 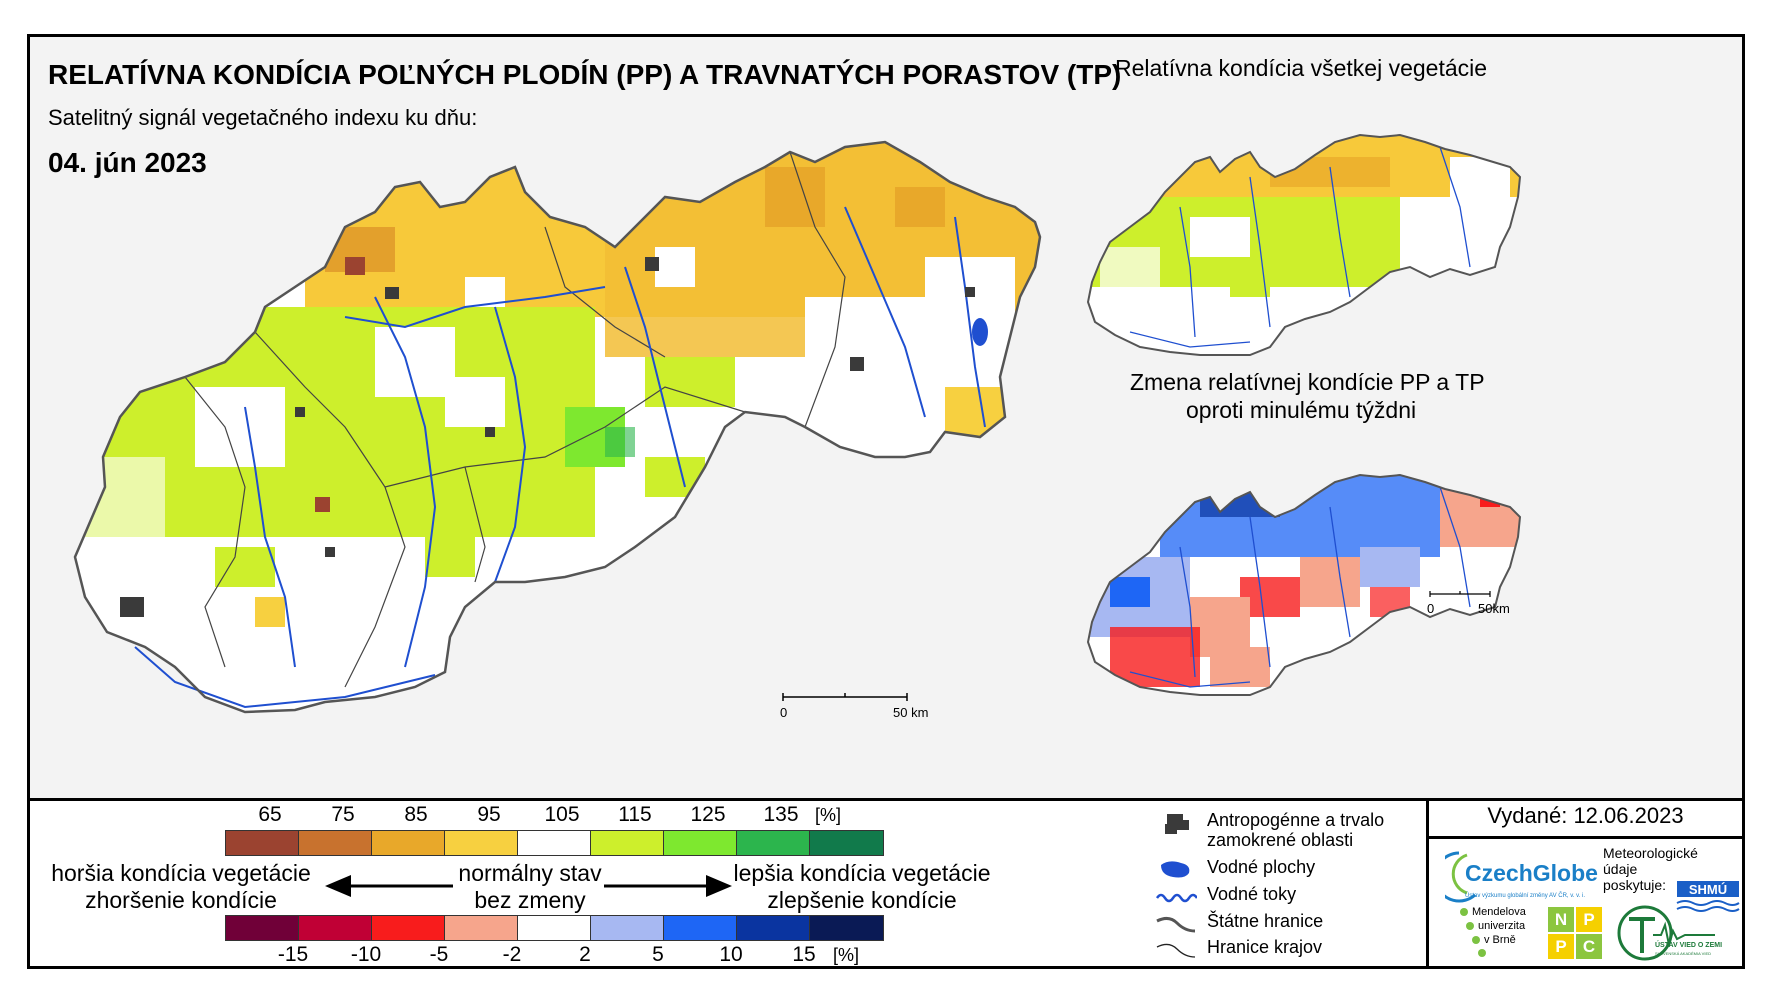 I want to click on change-ticks: -15 -10 -5 -2 2 5 10 15 [%], so click(x=530, y=956).